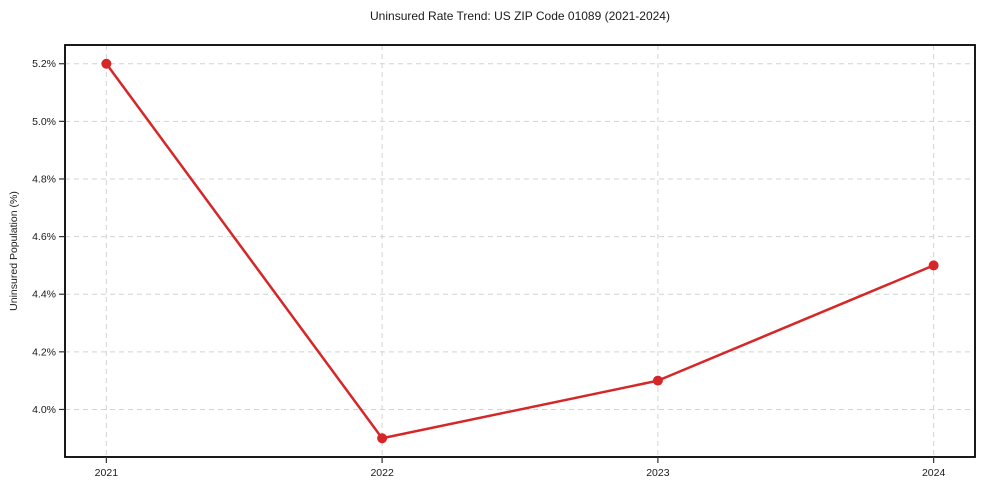 The image size is (989, 490). Describe the element at coordinates (44, 64) in the screenshot. I see `y-tick-label: 5.2%` at that location.